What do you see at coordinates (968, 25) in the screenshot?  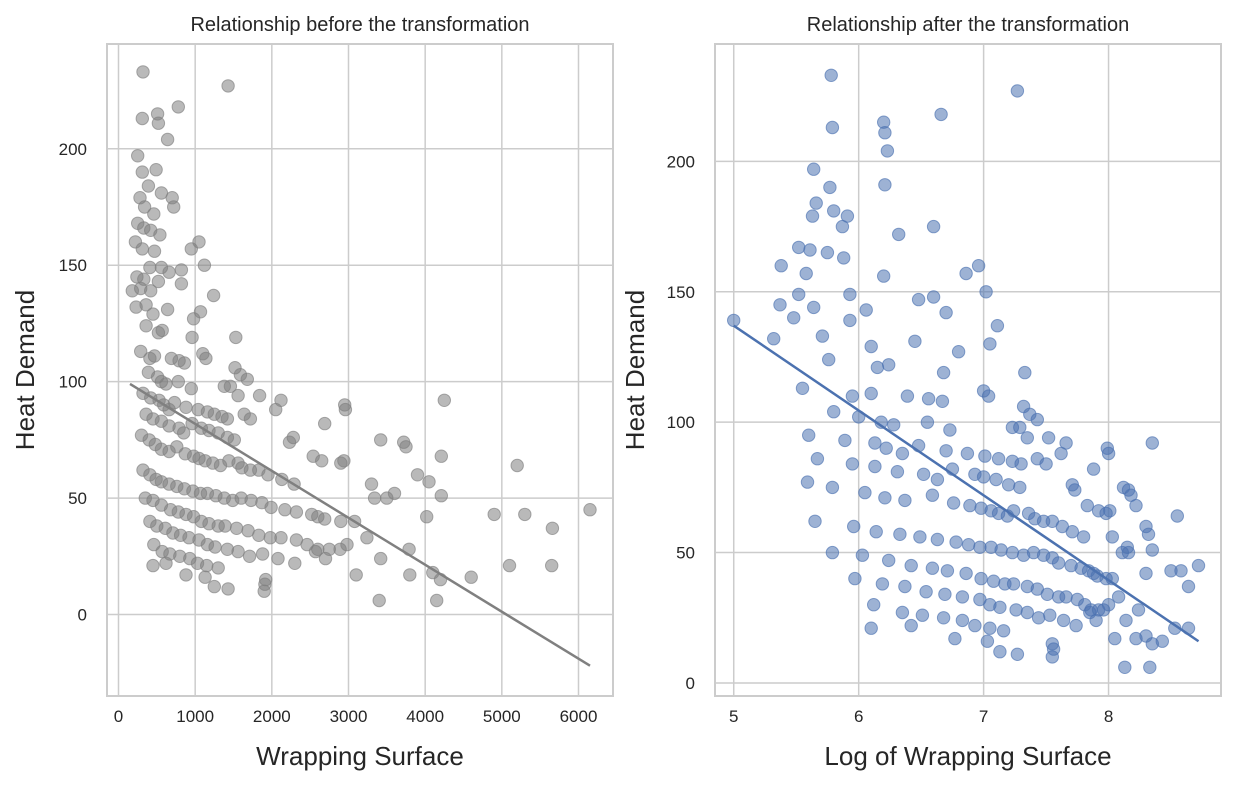 I see `right-plot-title: Relationship after the transformation` at bounding box center [968, 25].